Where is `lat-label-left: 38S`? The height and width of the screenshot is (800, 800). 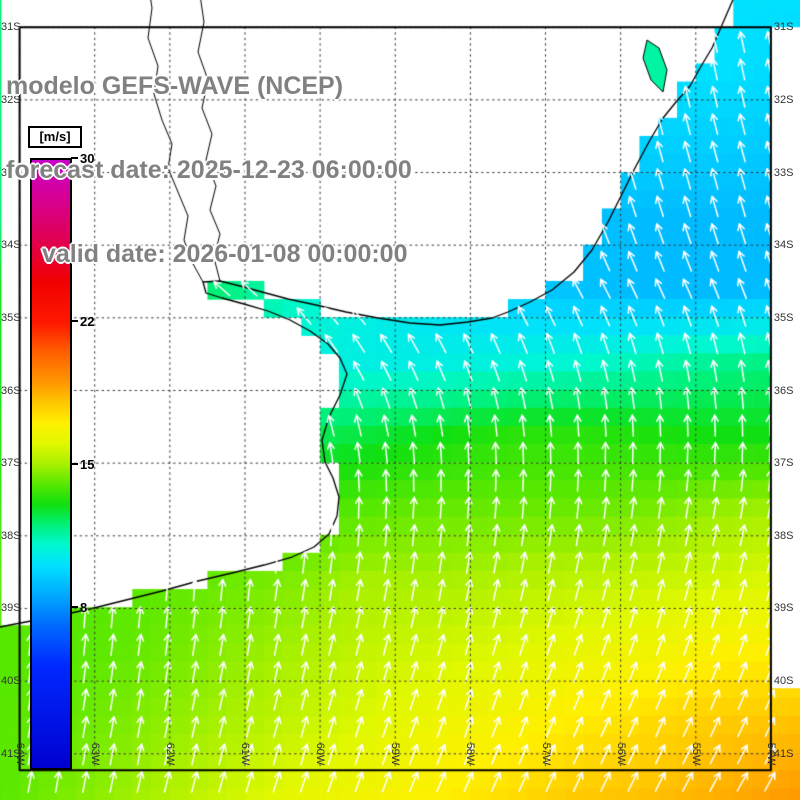 lat-label-left: 38S is located at coordinates (11, 535).